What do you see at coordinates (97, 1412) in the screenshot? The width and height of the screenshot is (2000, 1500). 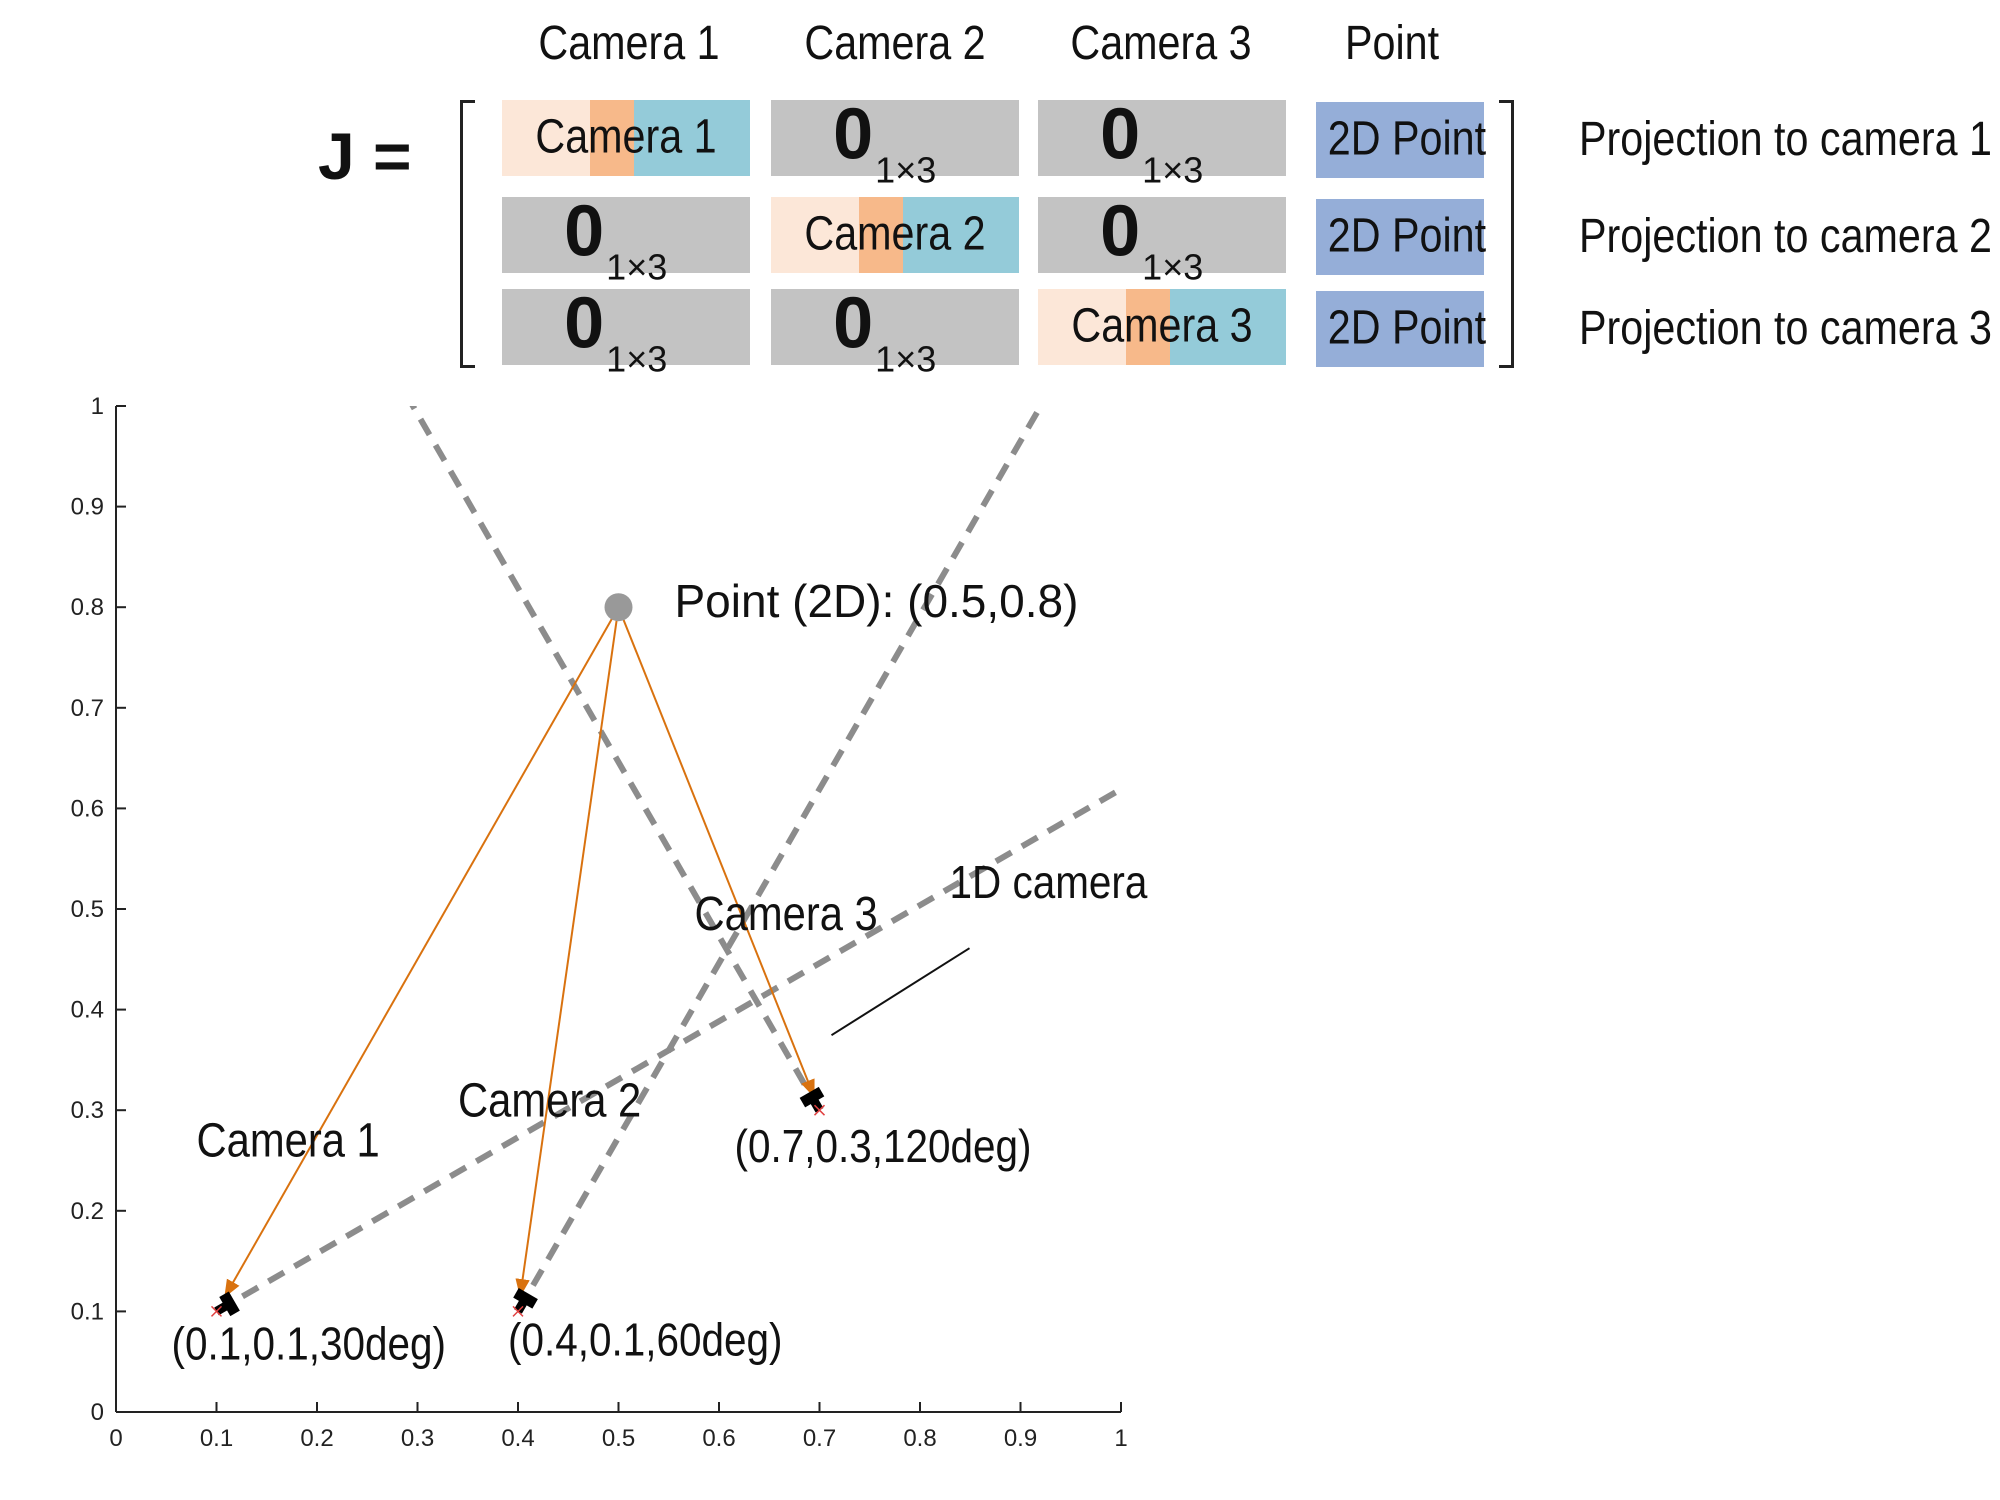 I see `y-tick-label: 0` at bounding box center [97, 1412].